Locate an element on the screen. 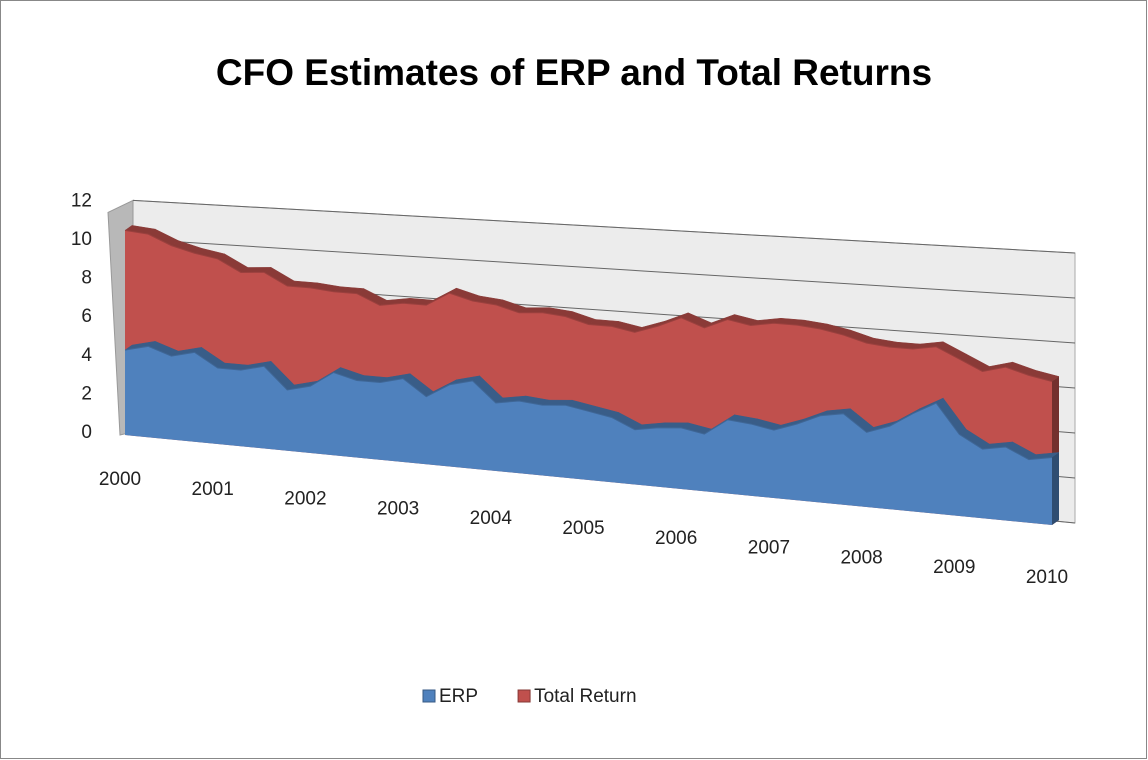 This screenshot has width=1148, height=760. x-tick-label: 2004 is located at coordinates (491, 518).